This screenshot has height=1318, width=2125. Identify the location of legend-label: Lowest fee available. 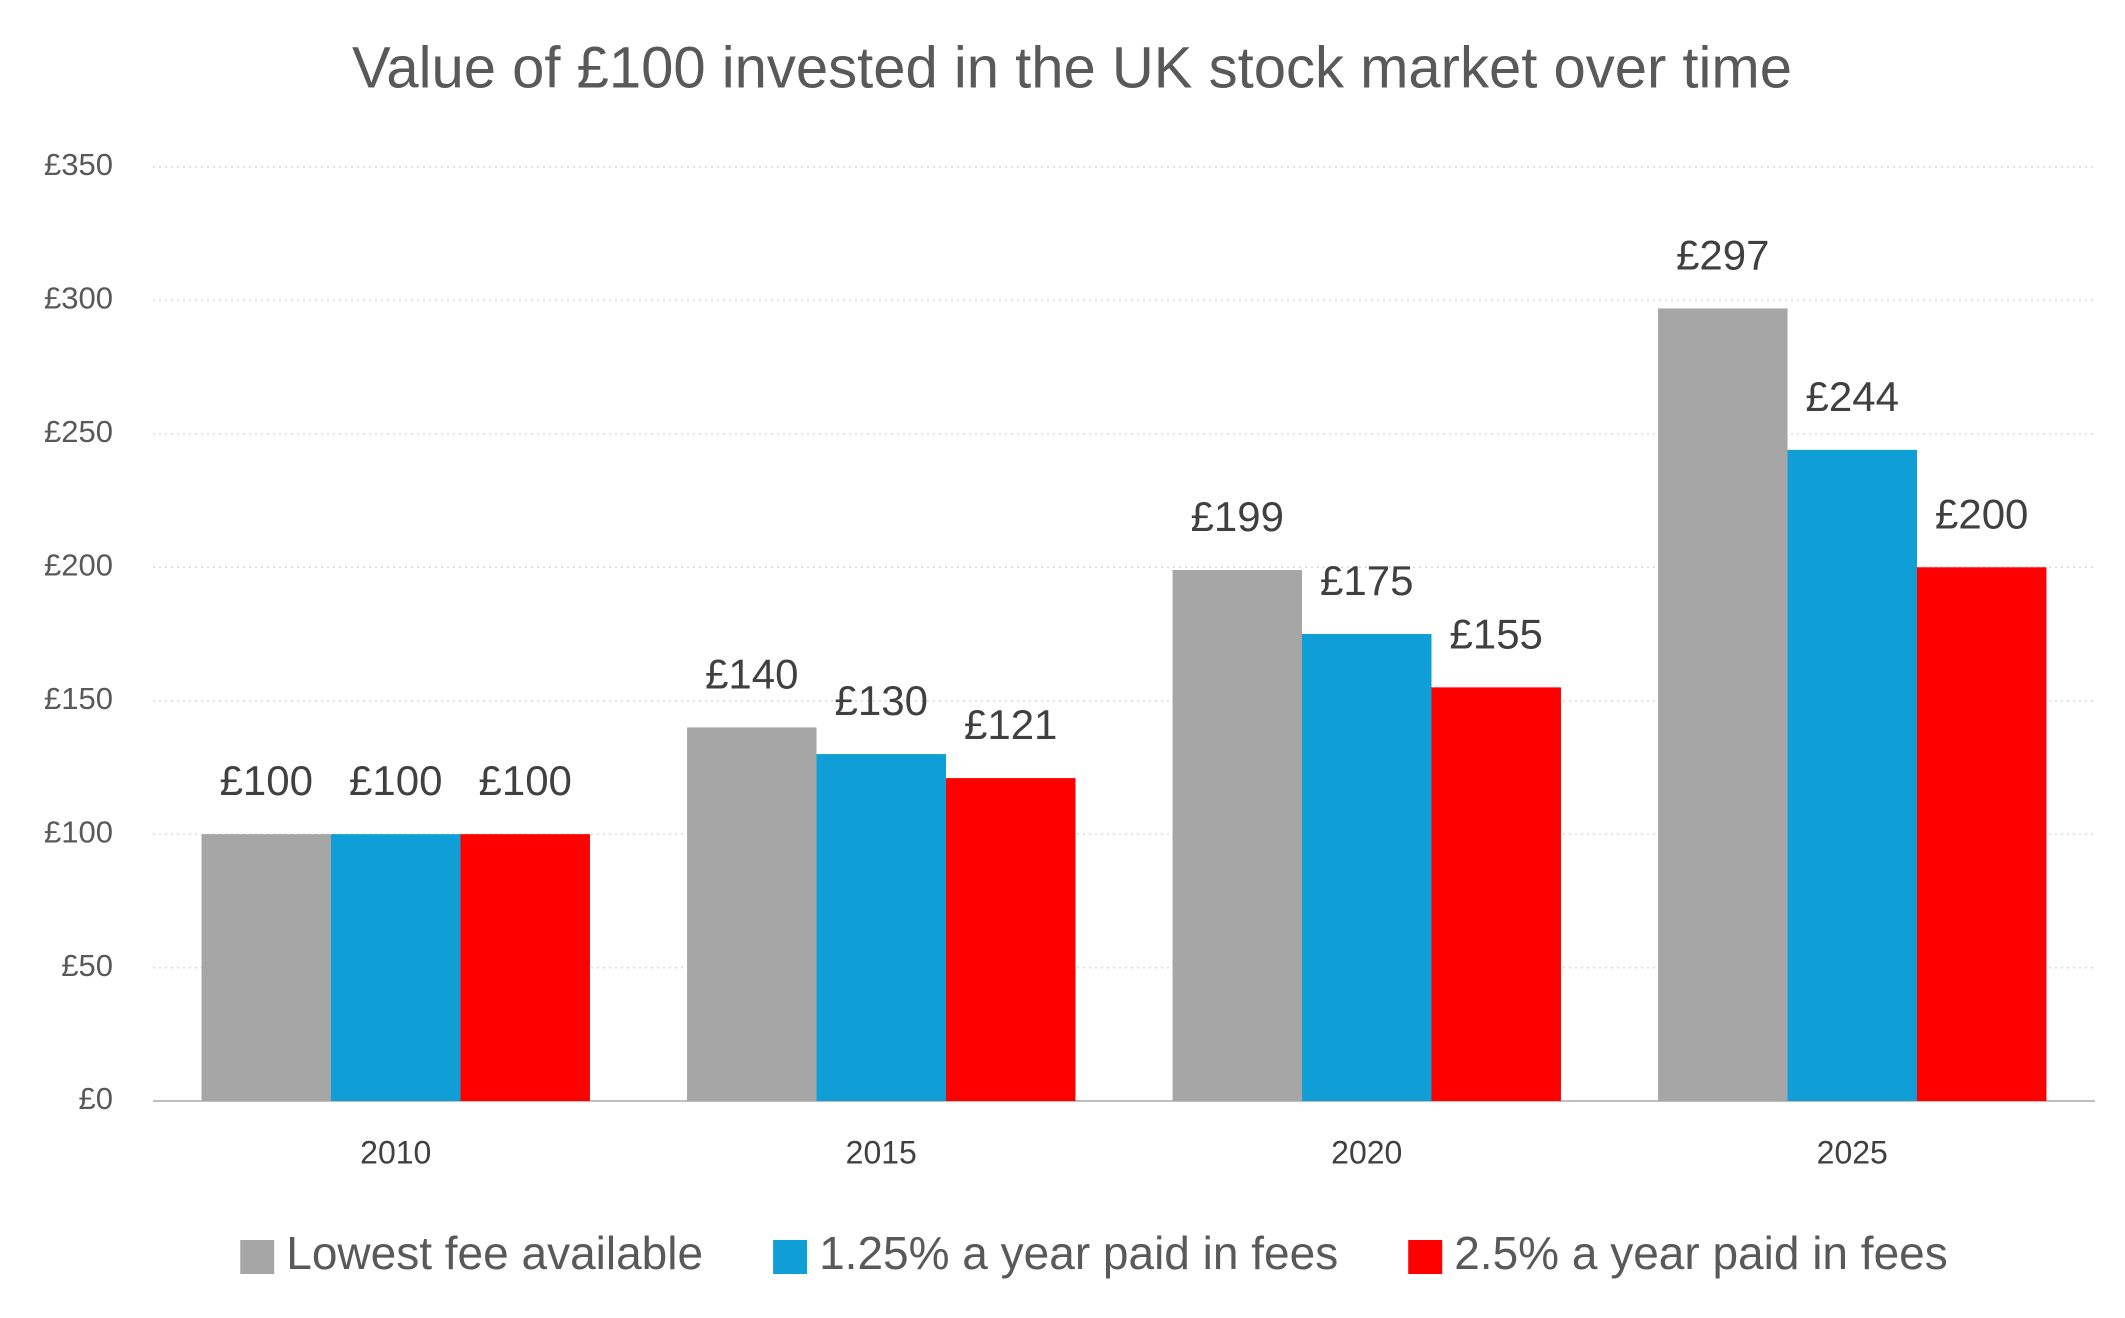
(494, 1253).